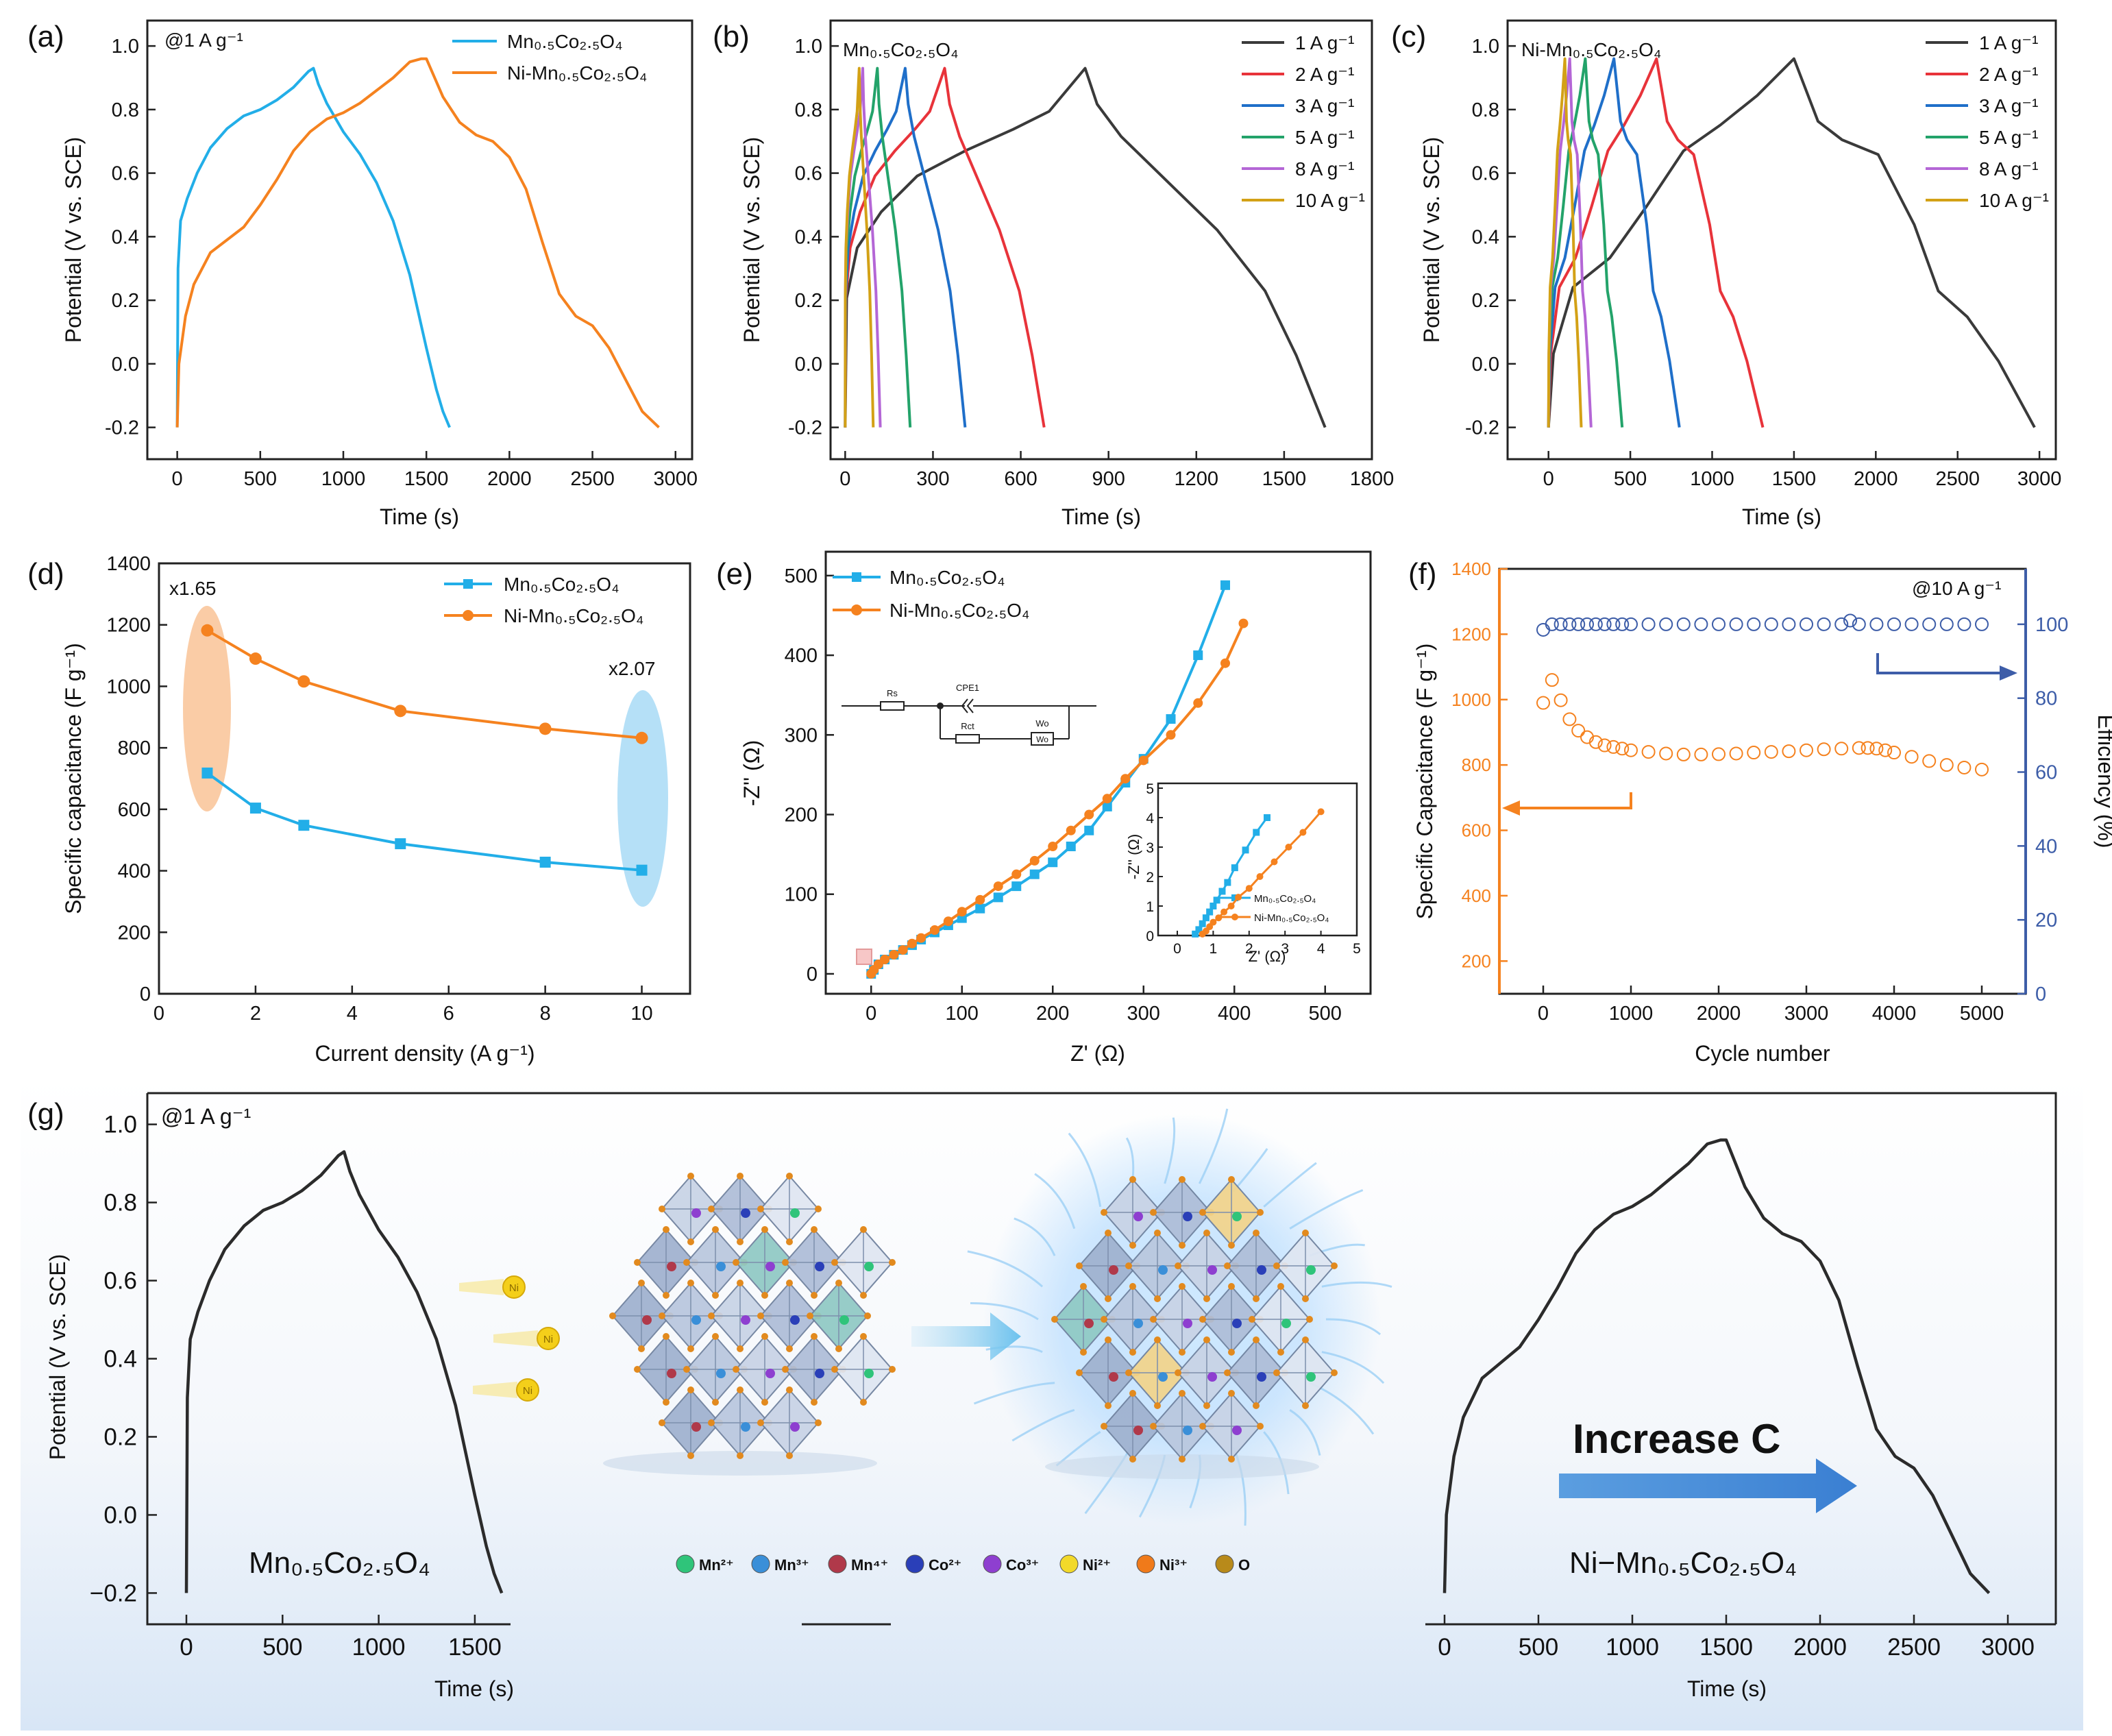 The image size is (2112, 1736). I want to click on ion-legend-label: Co²⁺, so click(945, 1565).